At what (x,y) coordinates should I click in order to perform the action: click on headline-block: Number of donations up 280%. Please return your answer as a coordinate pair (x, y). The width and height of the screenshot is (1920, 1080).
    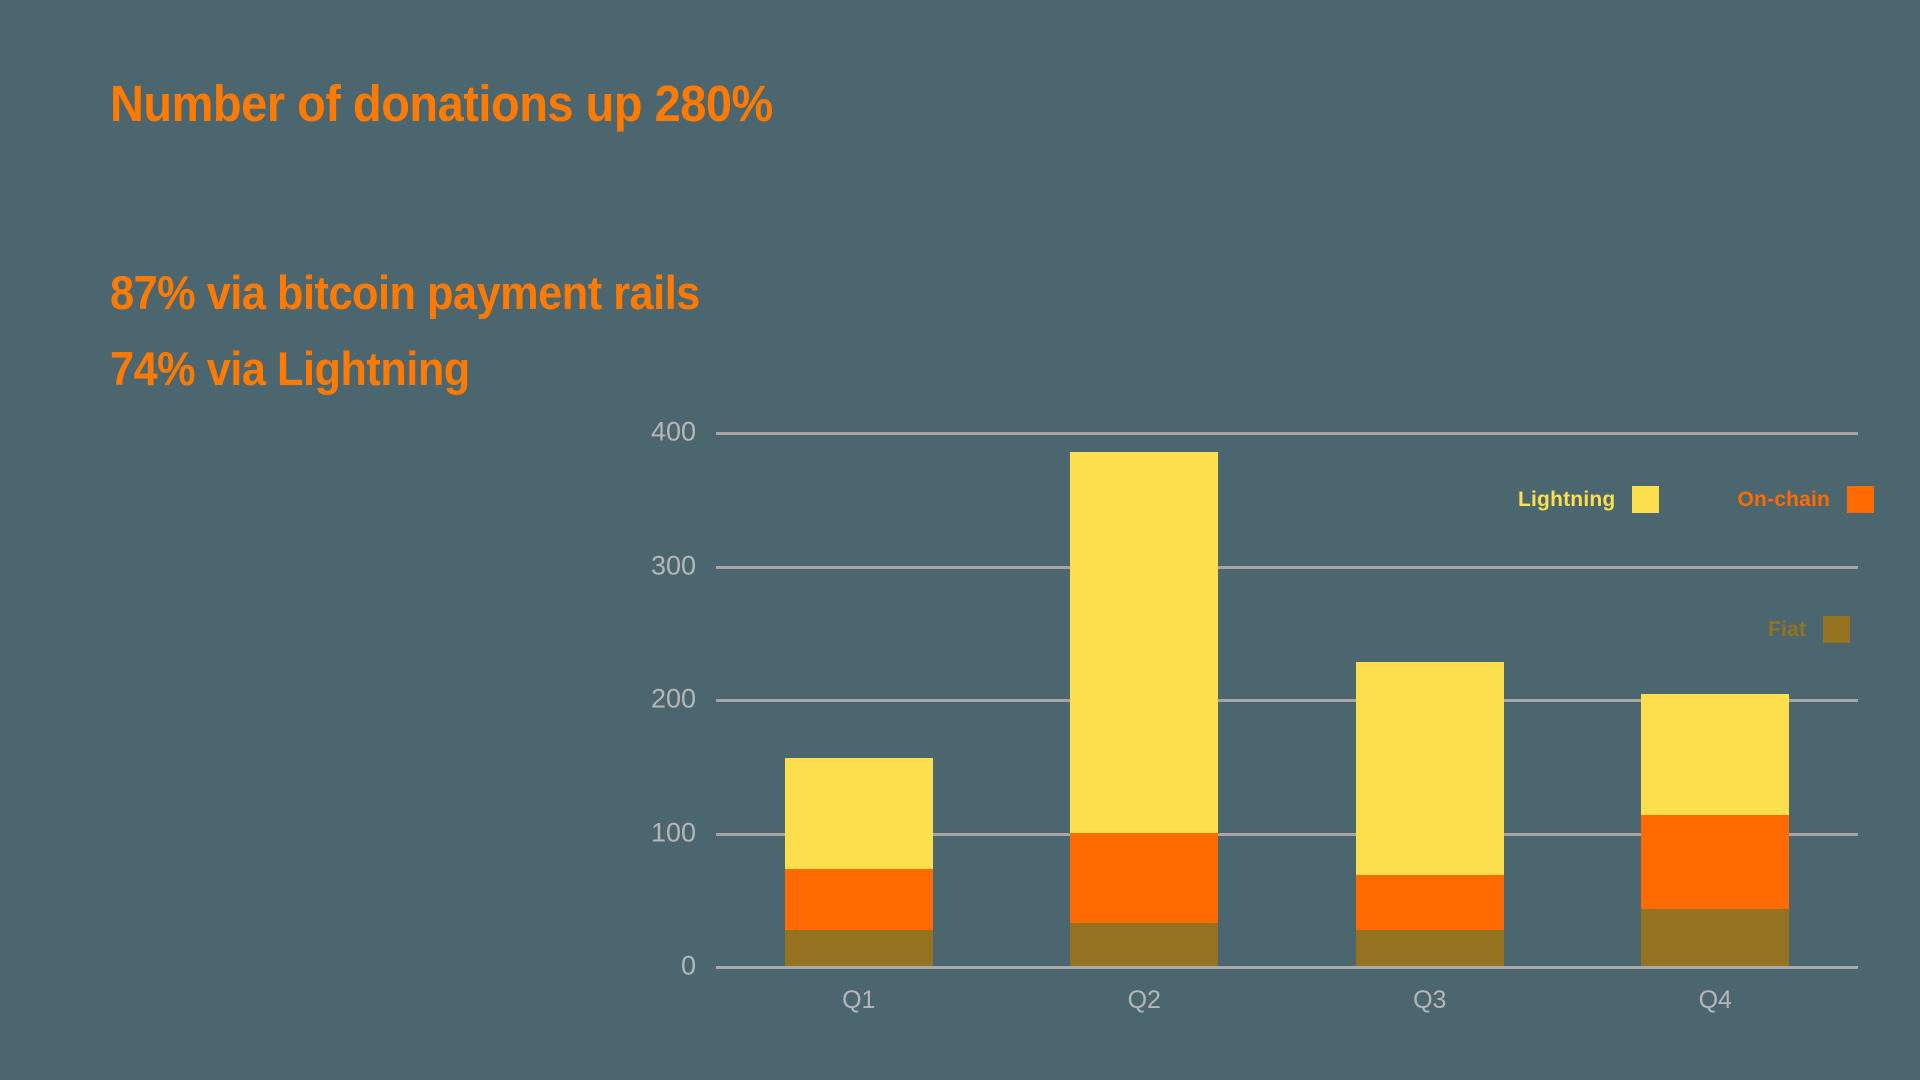
    Looking at the image, I should click on (610, 104).